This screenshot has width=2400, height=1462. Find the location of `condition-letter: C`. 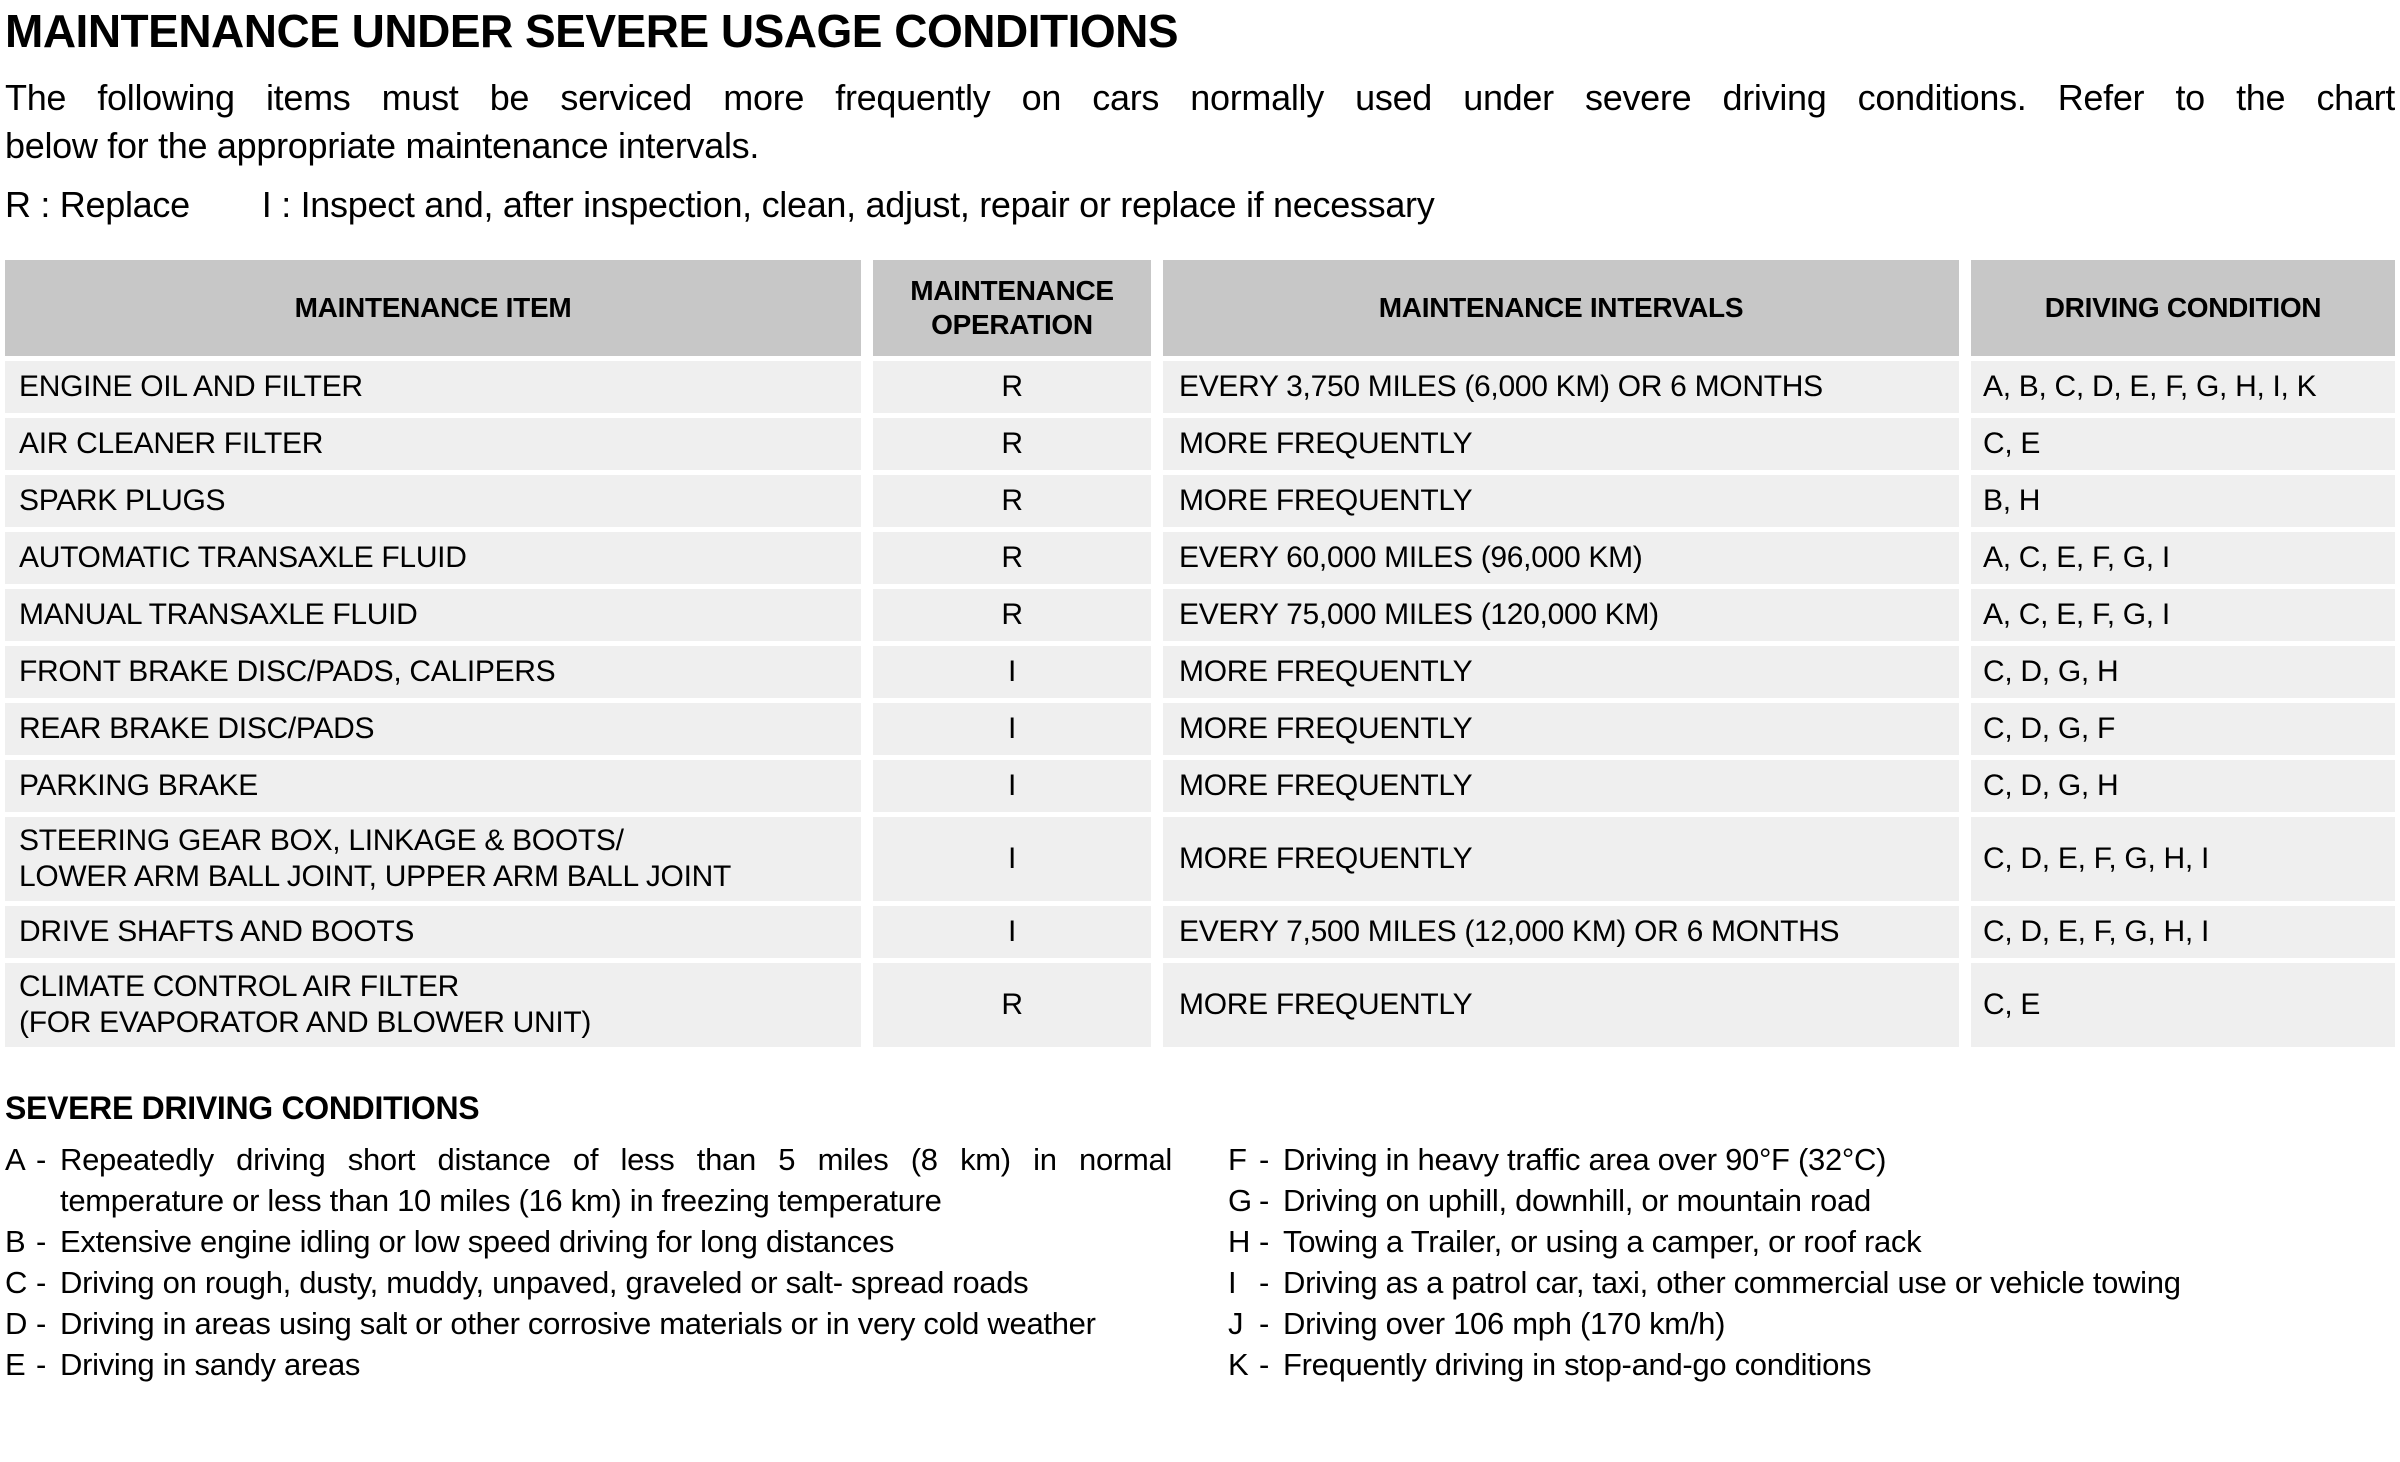

condition-letter: C is located at coordinates (16, 1282).